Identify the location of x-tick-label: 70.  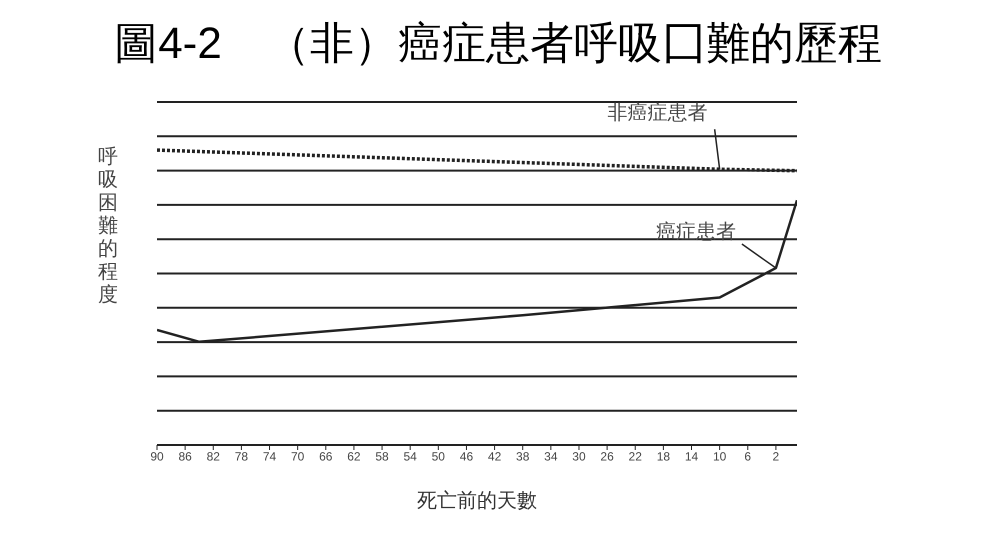
(297, 457).